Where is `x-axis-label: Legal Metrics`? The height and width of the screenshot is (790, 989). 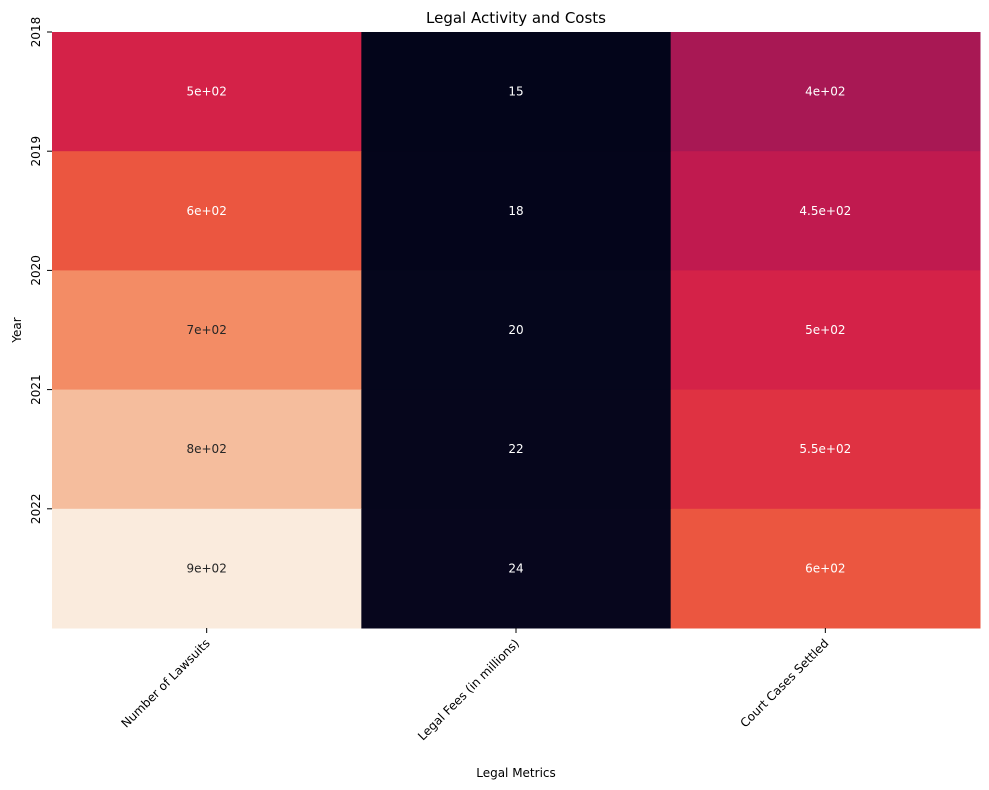
x-axis-label: Legal Metrics is located at coordinates (516, 773).